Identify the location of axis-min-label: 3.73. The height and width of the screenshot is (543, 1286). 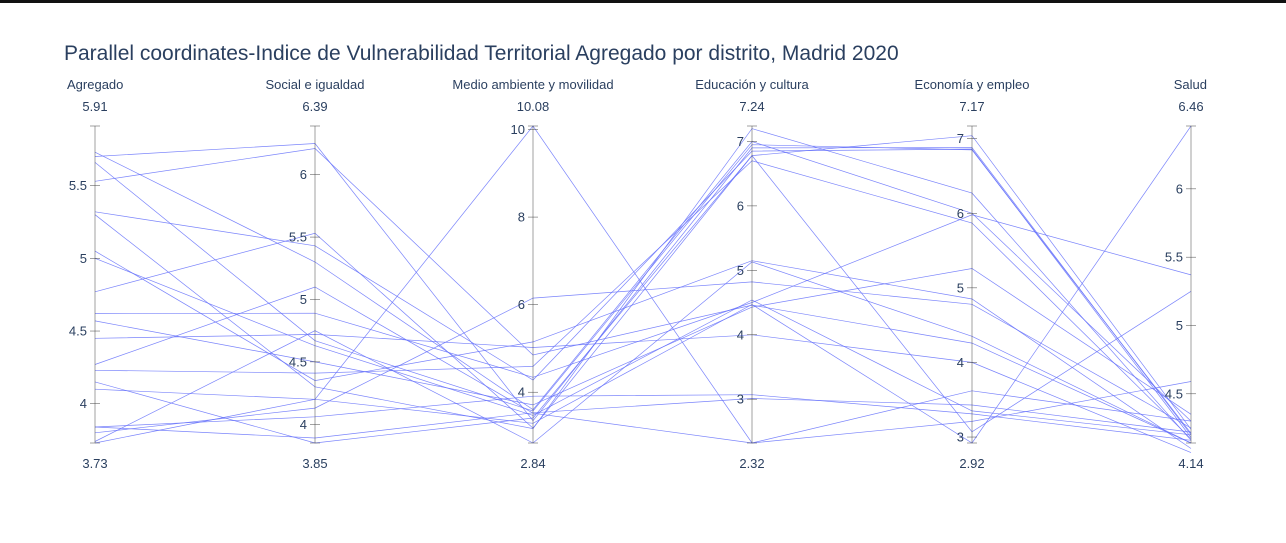
(94, 463).